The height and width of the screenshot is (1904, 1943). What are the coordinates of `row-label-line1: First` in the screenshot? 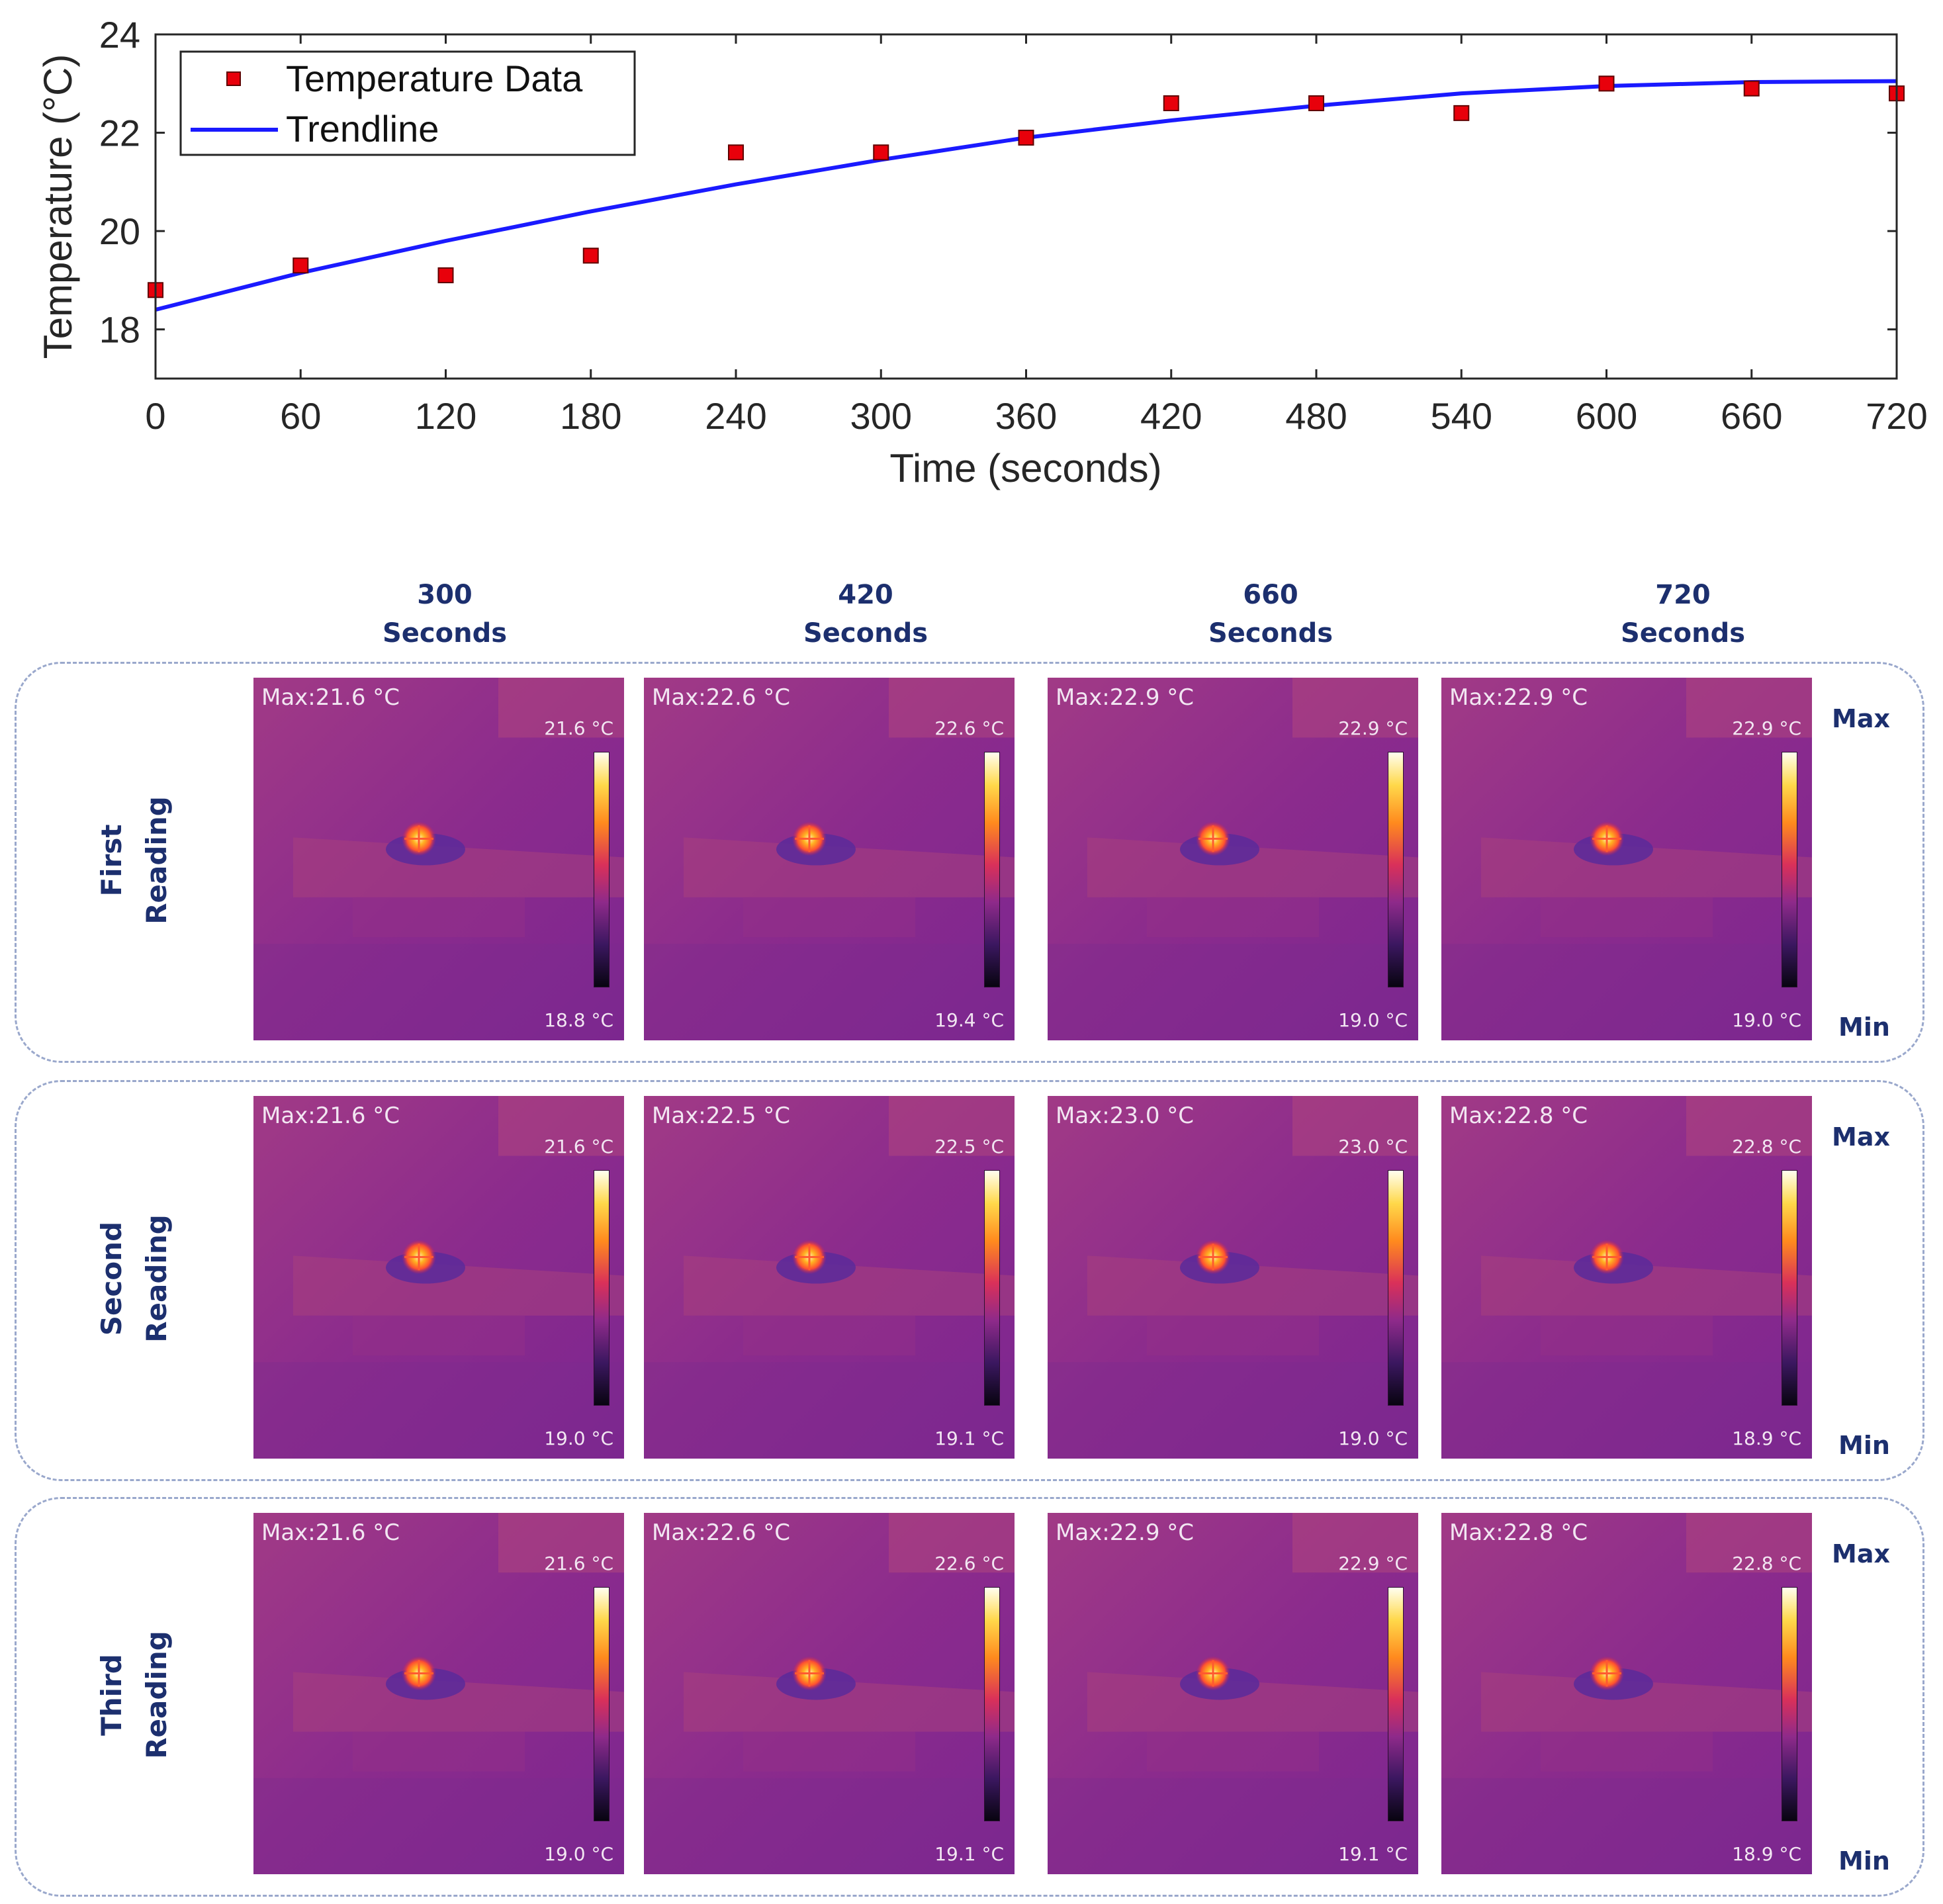 It's located at (111, 860).